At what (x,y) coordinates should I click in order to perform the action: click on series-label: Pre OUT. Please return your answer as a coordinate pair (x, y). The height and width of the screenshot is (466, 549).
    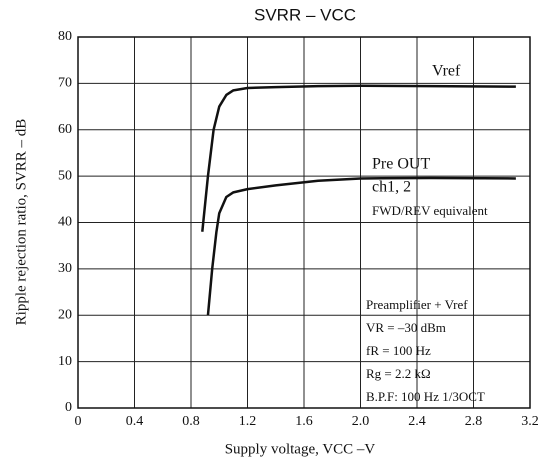
    Looking at the image, I should click on (401, 164).